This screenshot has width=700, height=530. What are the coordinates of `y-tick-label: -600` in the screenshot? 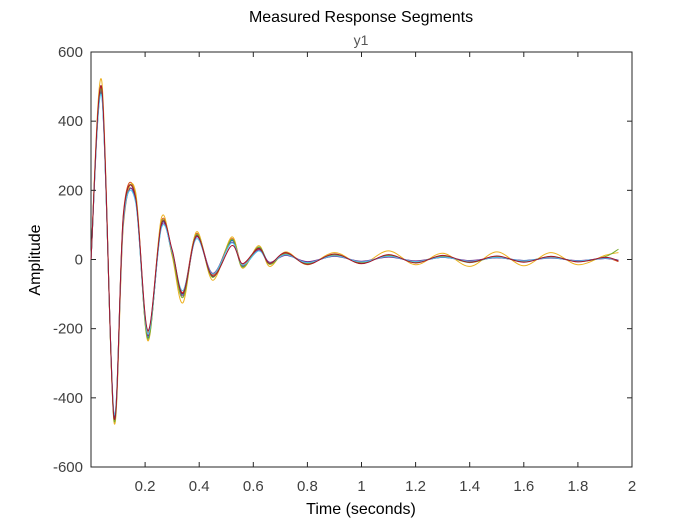 It's located at (68, 467).